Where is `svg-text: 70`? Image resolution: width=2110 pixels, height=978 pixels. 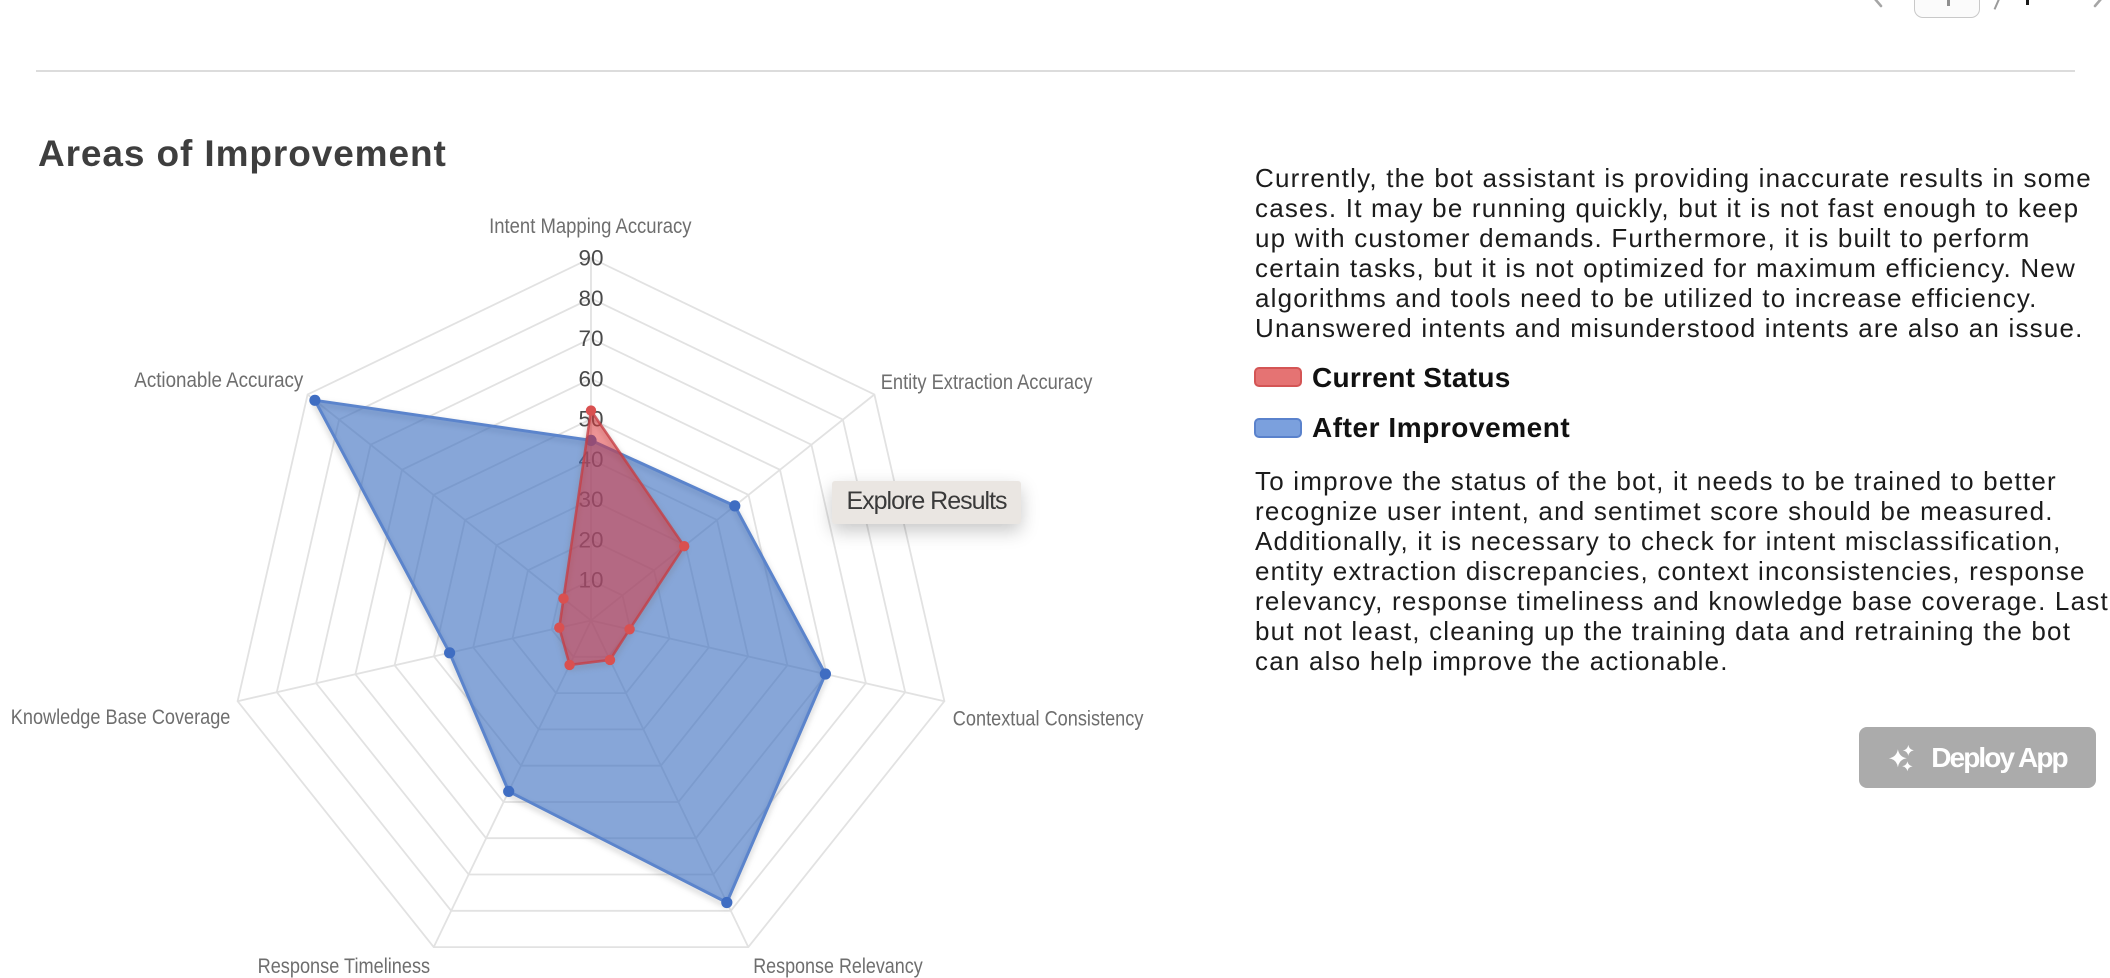 svg-text: 70 is located at coordinates (590, 338).